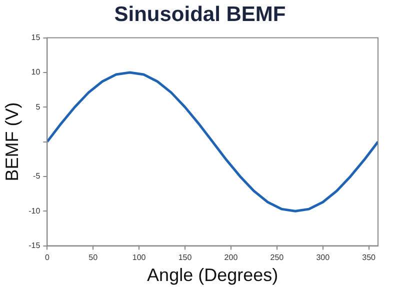 The image size is (400, 287). What do you see at coordinates (38, 107) in the screenshot?
I see `y-tick-label: 5` at bounding box center [38, 107].